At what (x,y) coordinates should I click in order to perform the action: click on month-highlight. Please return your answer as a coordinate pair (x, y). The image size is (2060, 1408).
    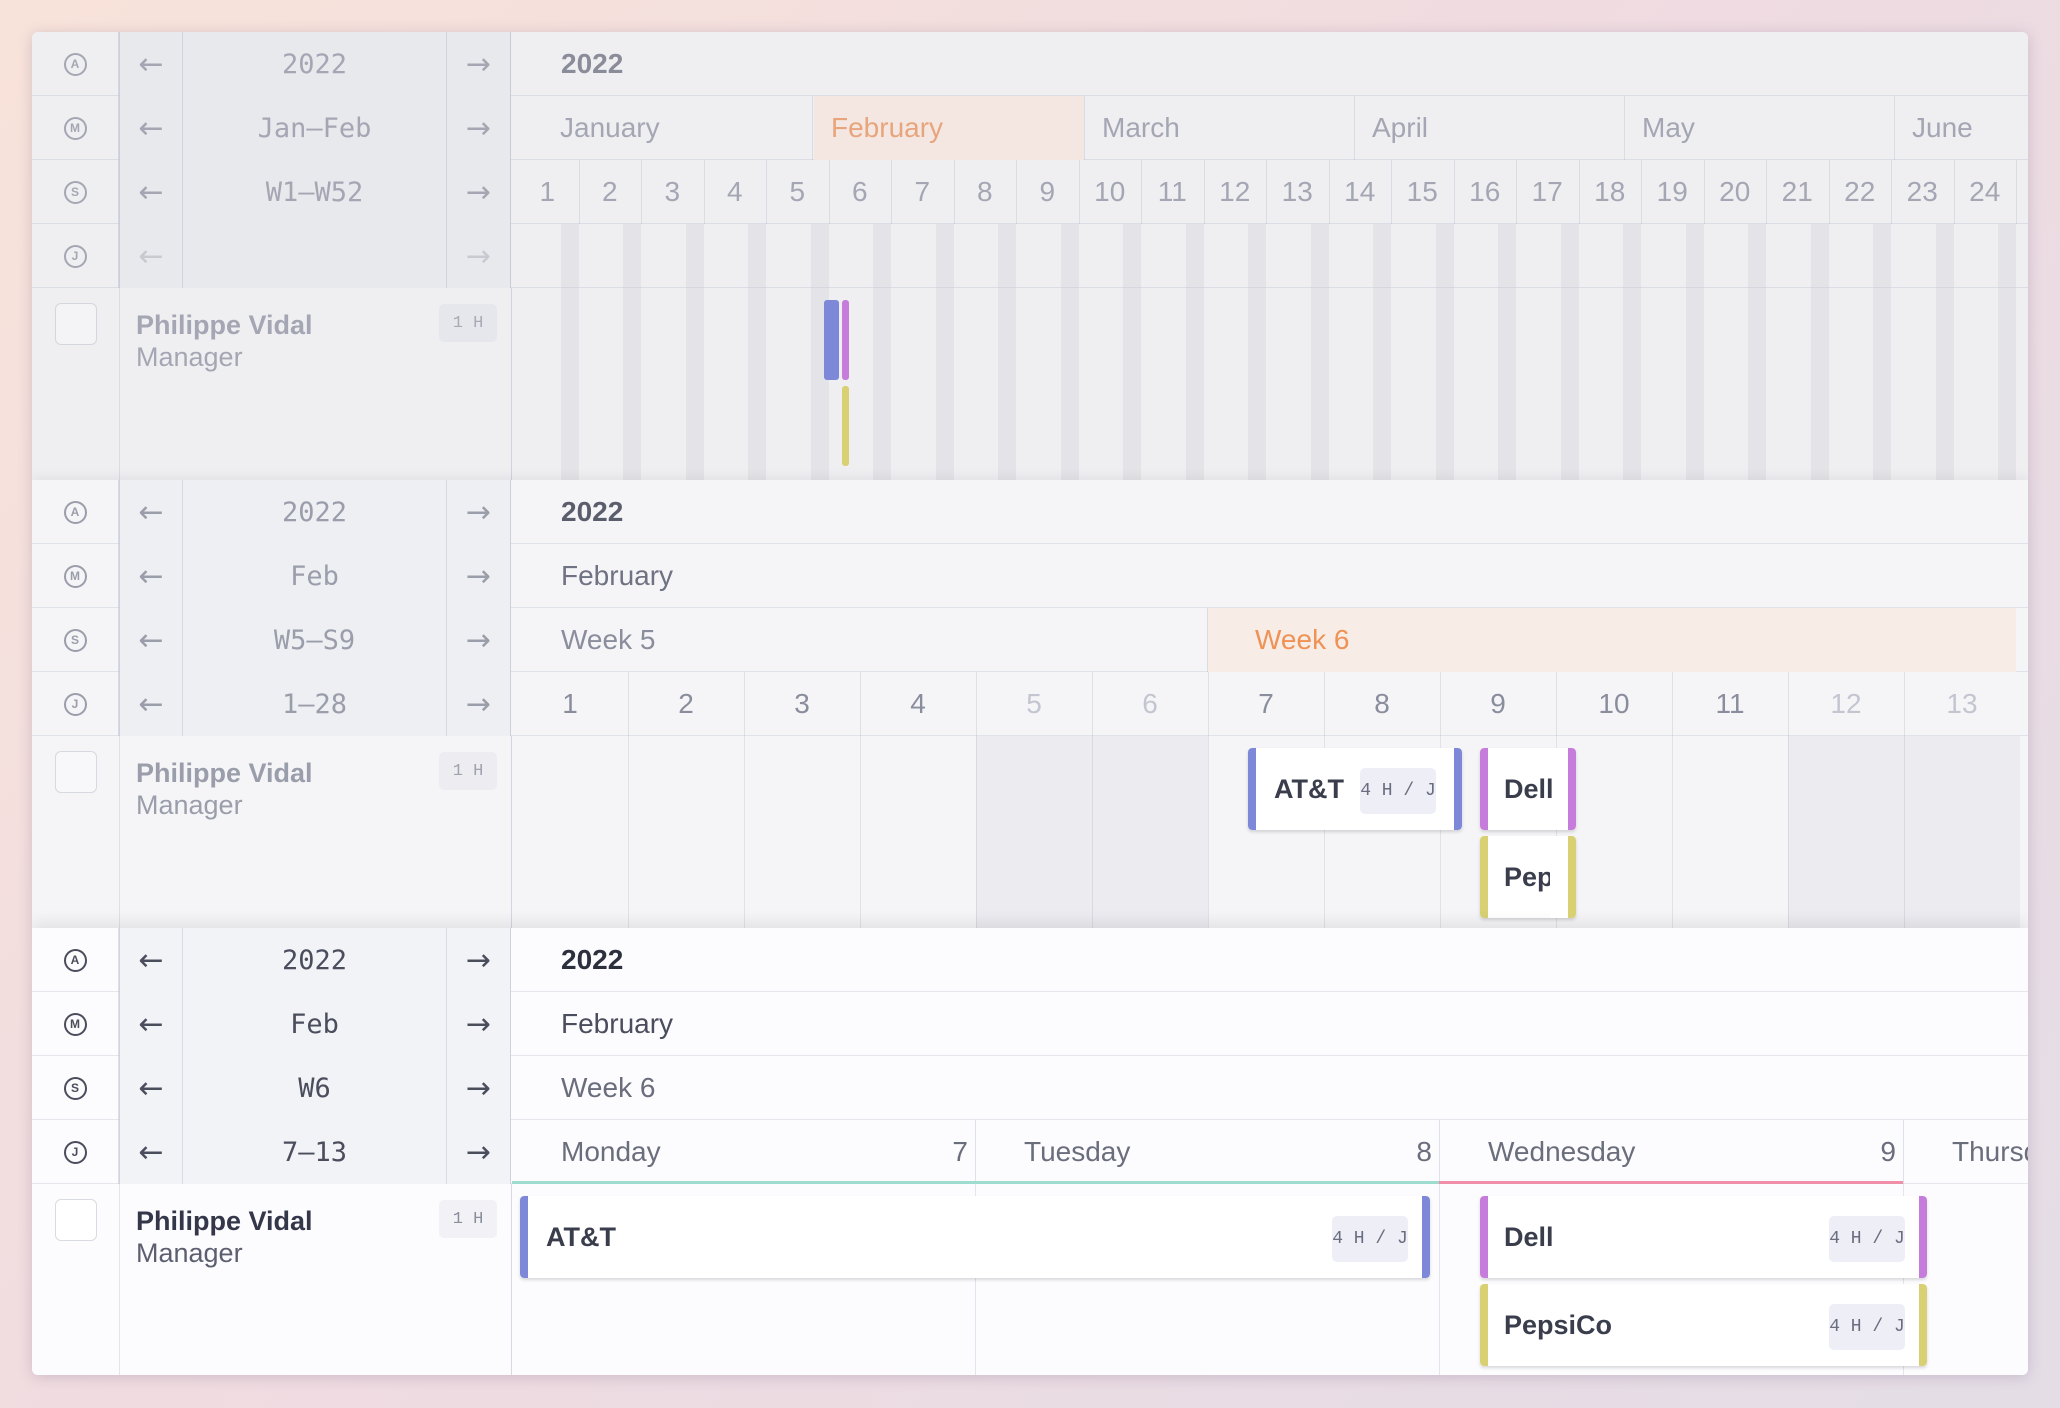
    Looking at the image, I should click on (949, 128).